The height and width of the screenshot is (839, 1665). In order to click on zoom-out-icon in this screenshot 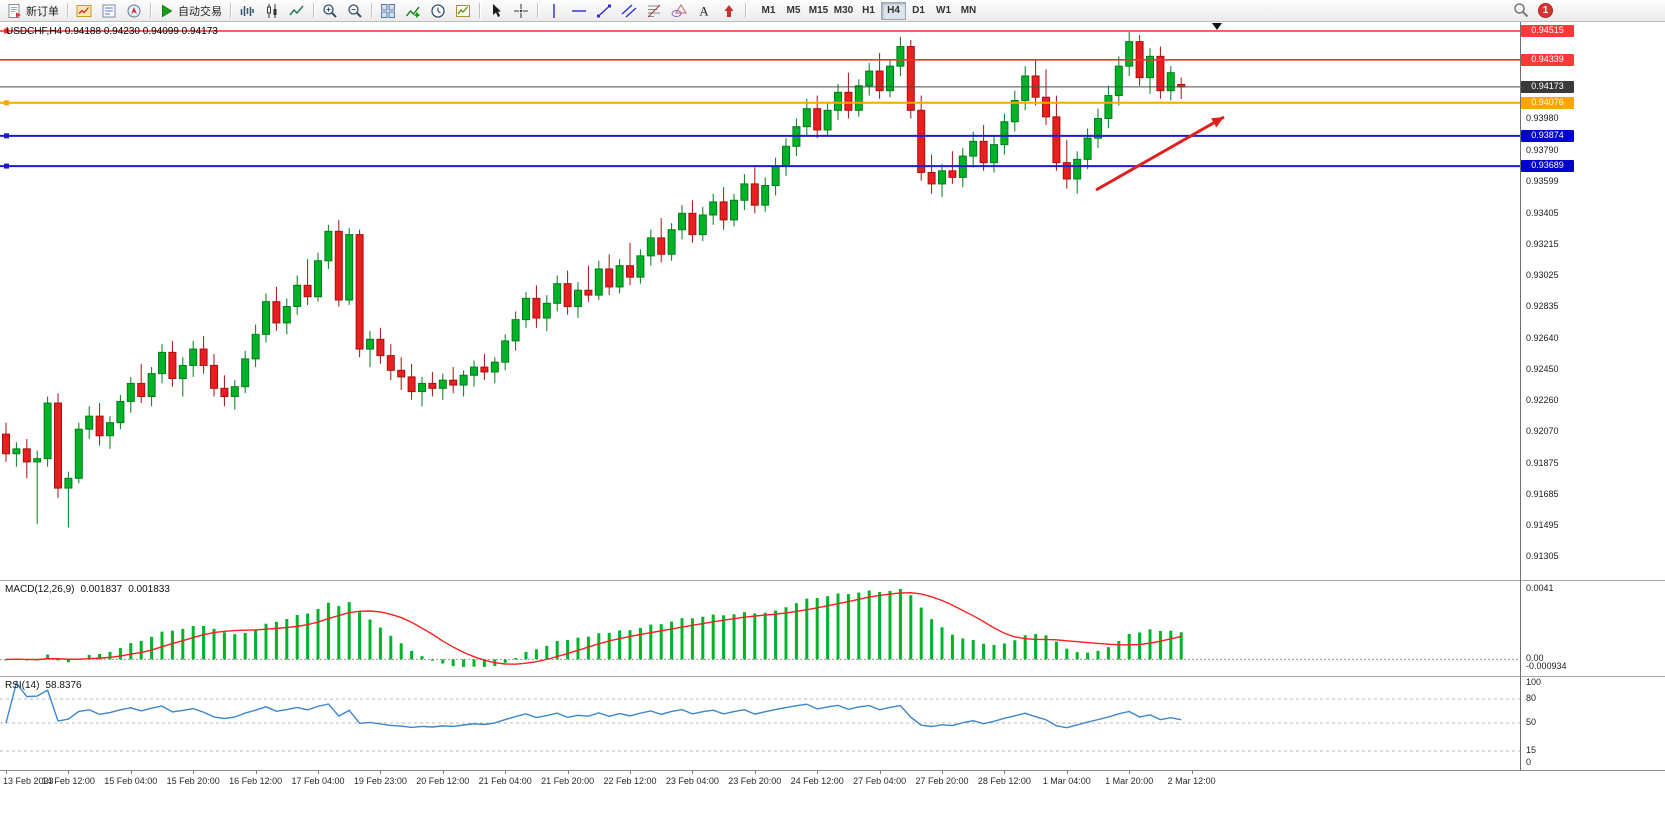, I will do `click(355, 11)`.